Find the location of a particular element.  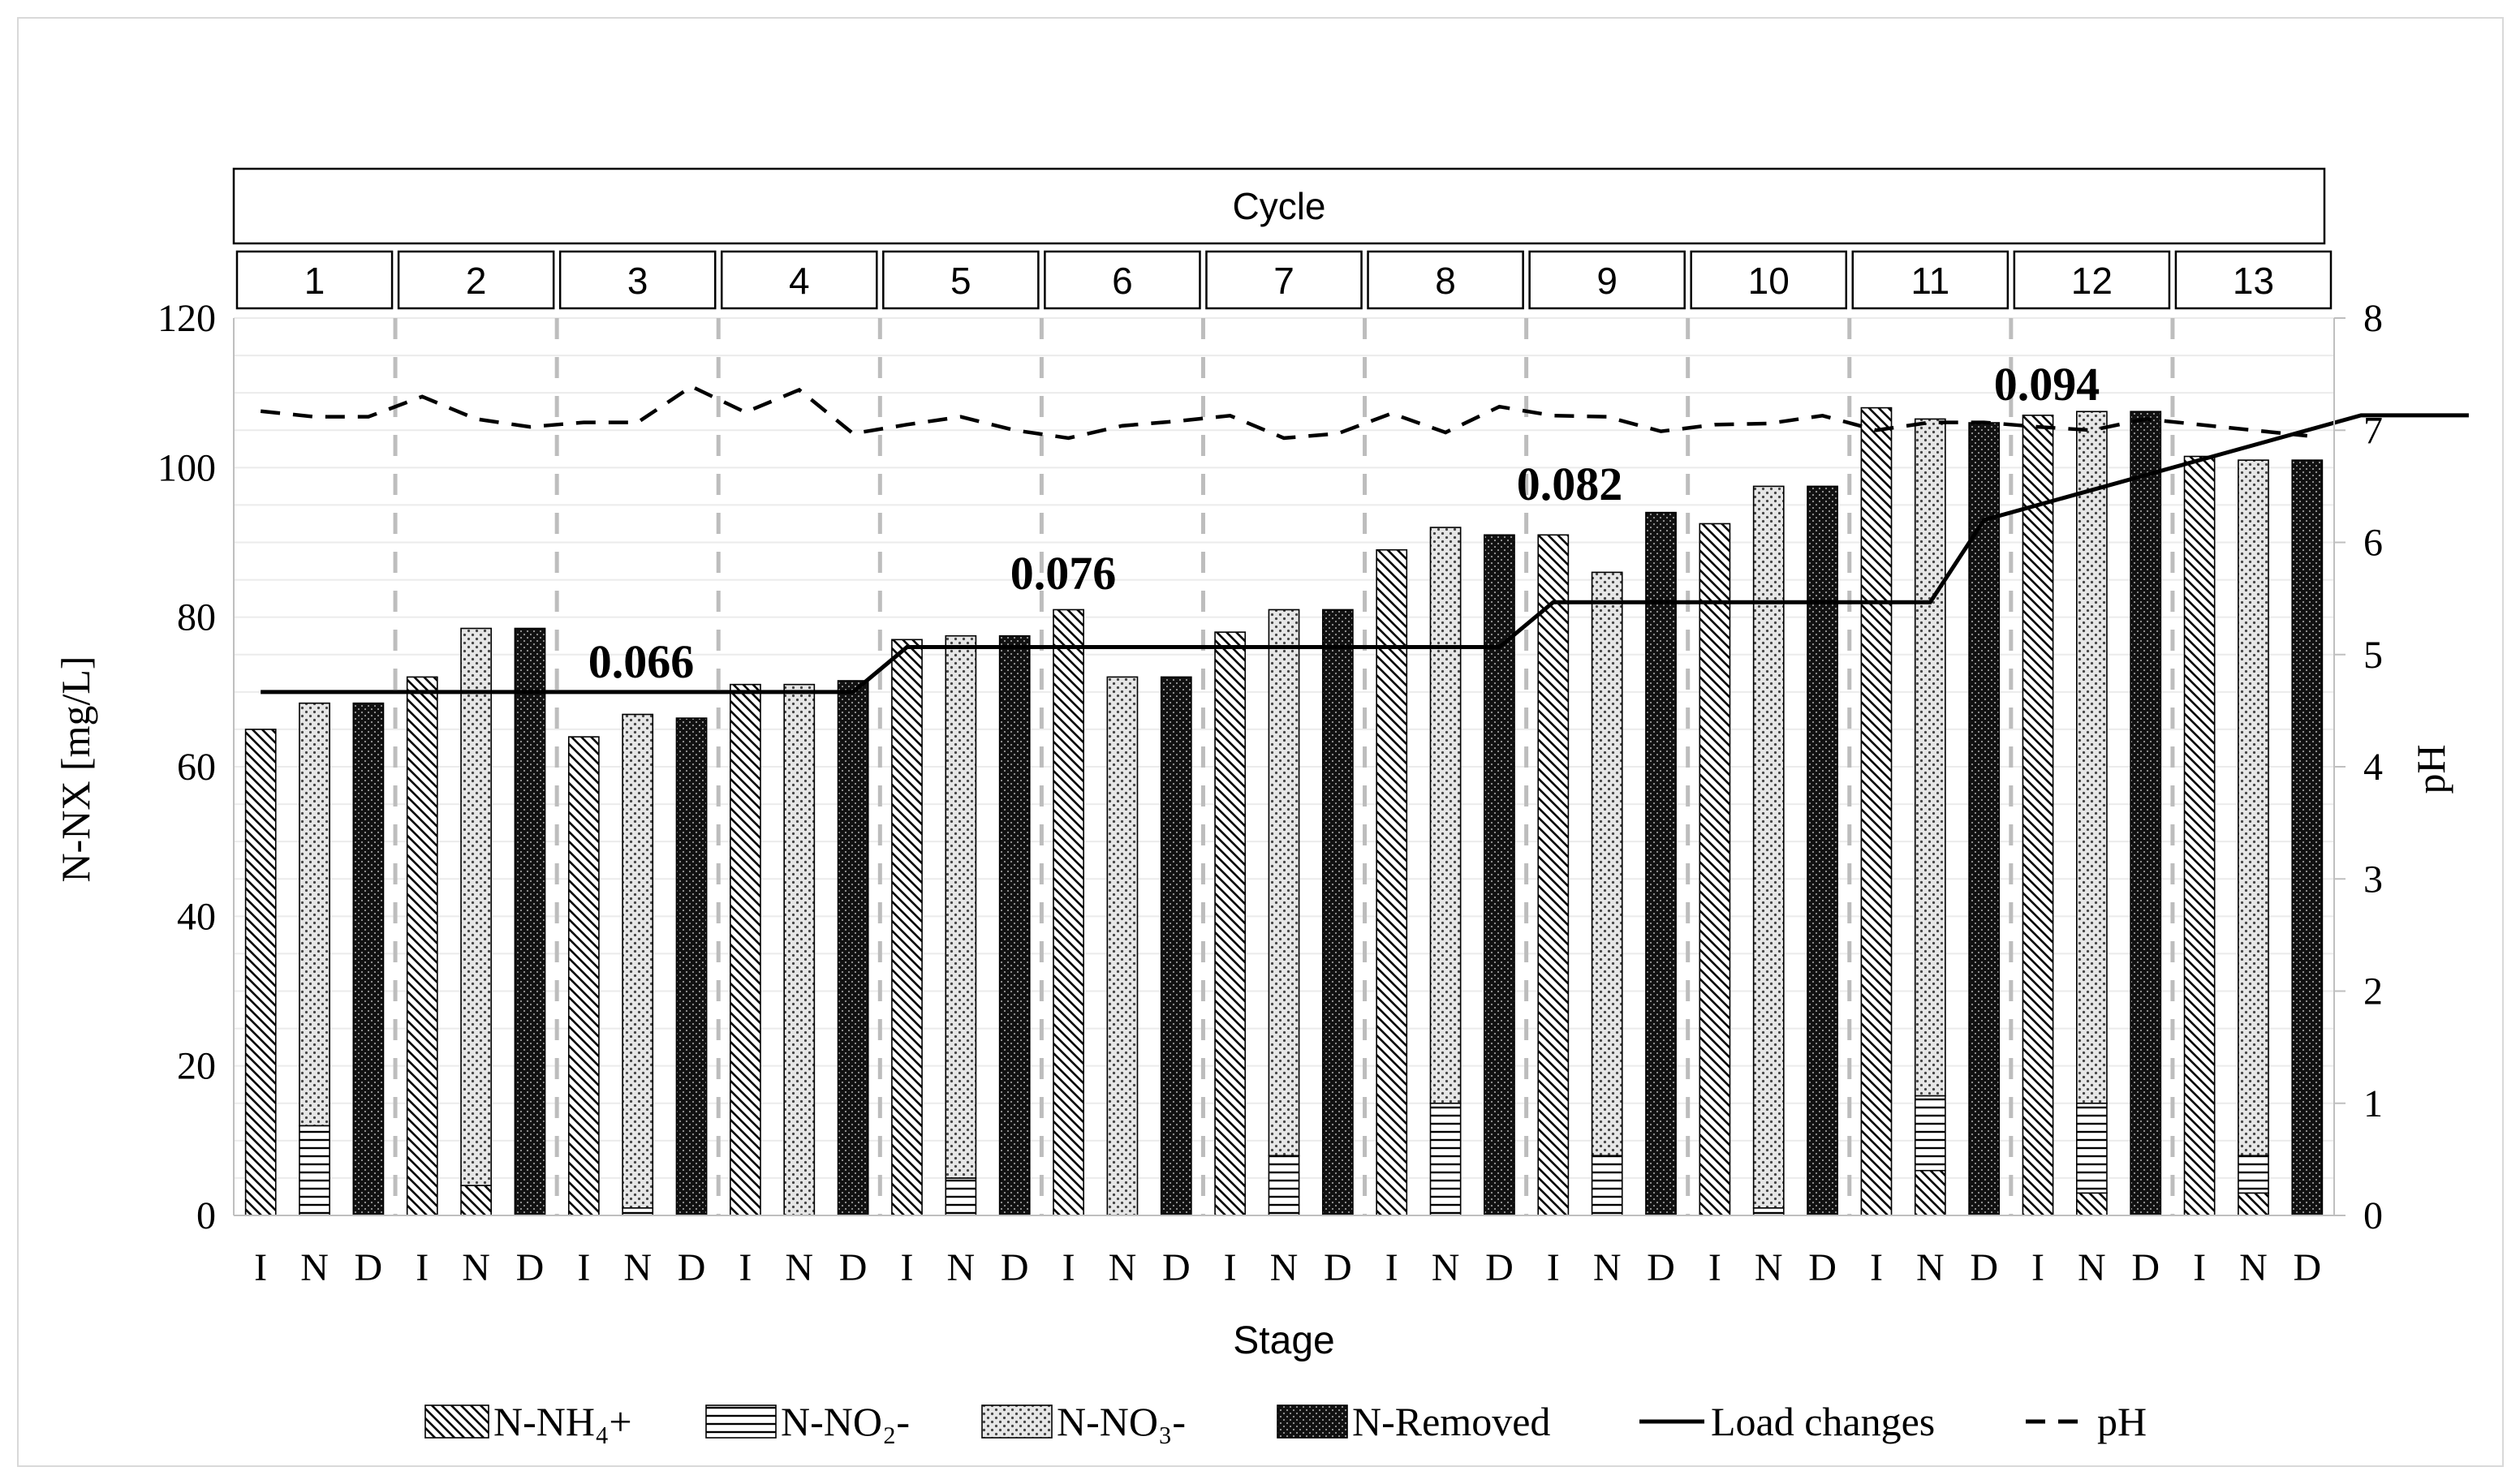

y2-tick-label: 3 is located at coordinates (2373, 880).